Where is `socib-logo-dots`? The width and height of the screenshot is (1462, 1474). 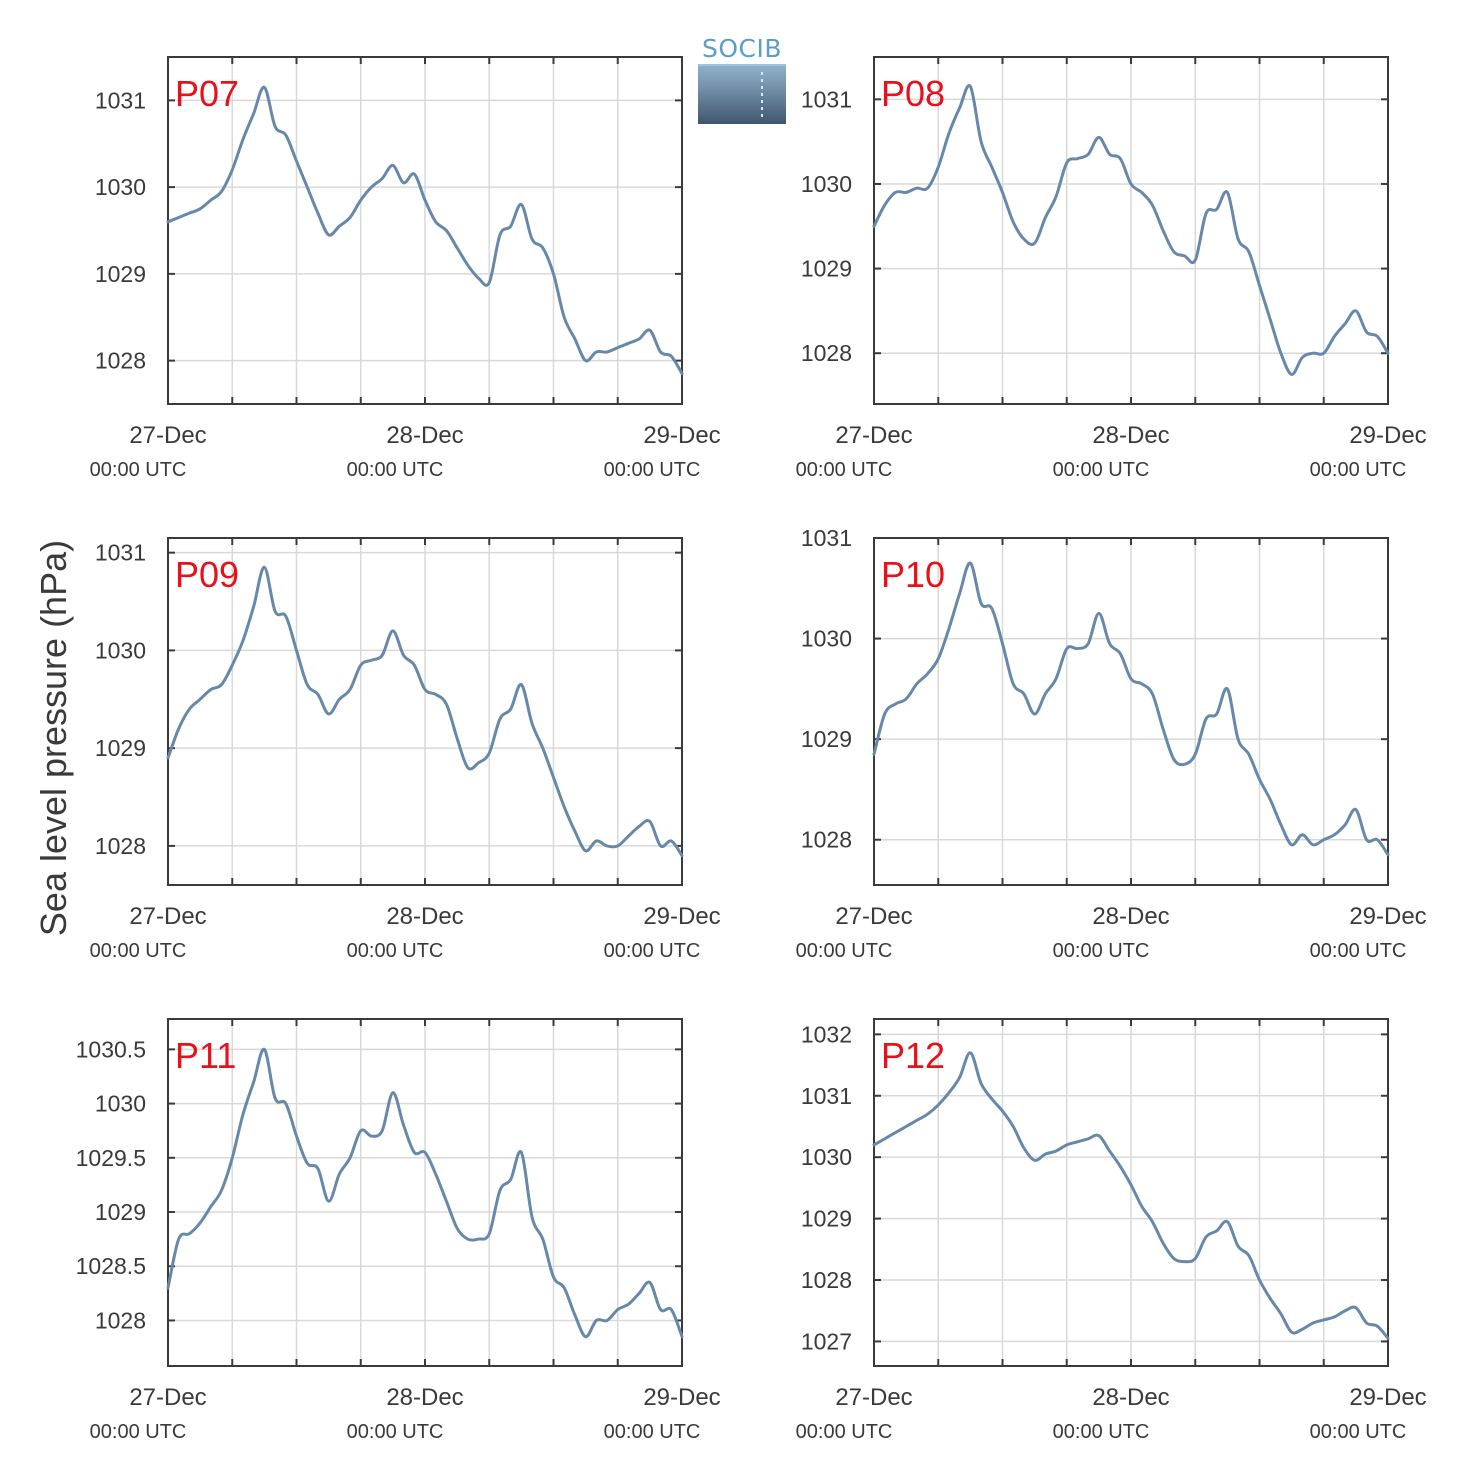 socib-logo-dots is located at coordinates (762, 95).